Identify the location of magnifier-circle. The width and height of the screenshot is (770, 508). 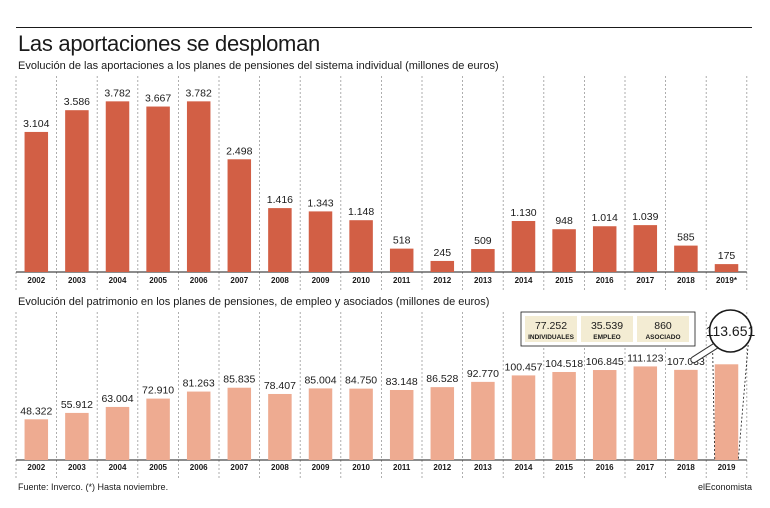
(730, 331).